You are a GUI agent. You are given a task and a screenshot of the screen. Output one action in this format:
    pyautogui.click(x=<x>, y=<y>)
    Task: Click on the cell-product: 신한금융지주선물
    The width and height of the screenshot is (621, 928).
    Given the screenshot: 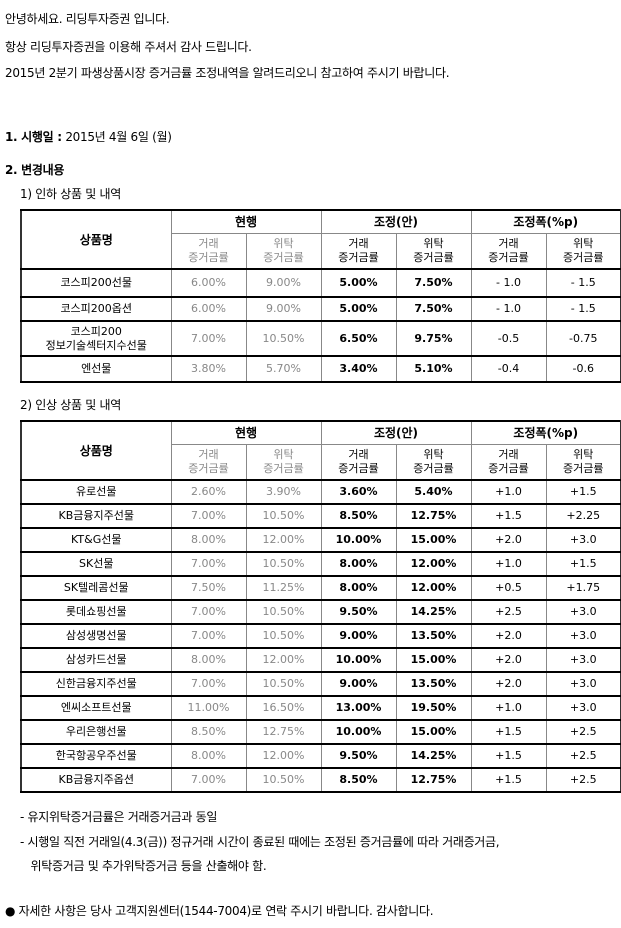 What is the action you would take?
    pyautogui.click(x=96, y=684)
    